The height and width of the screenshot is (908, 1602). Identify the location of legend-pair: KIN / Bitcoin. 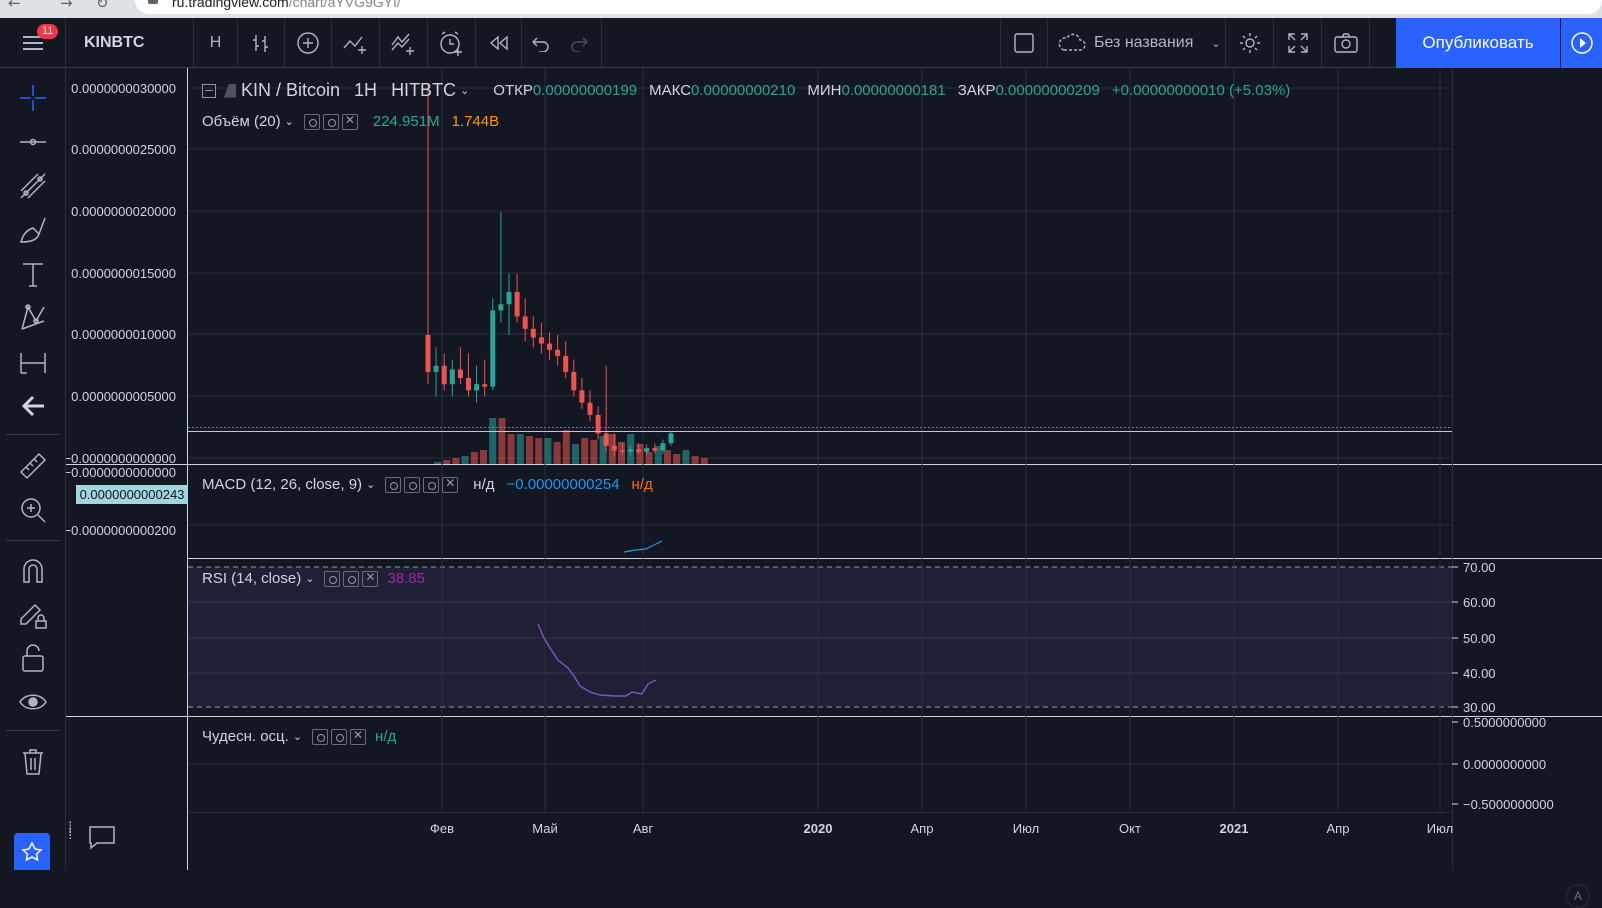
(291, 90).